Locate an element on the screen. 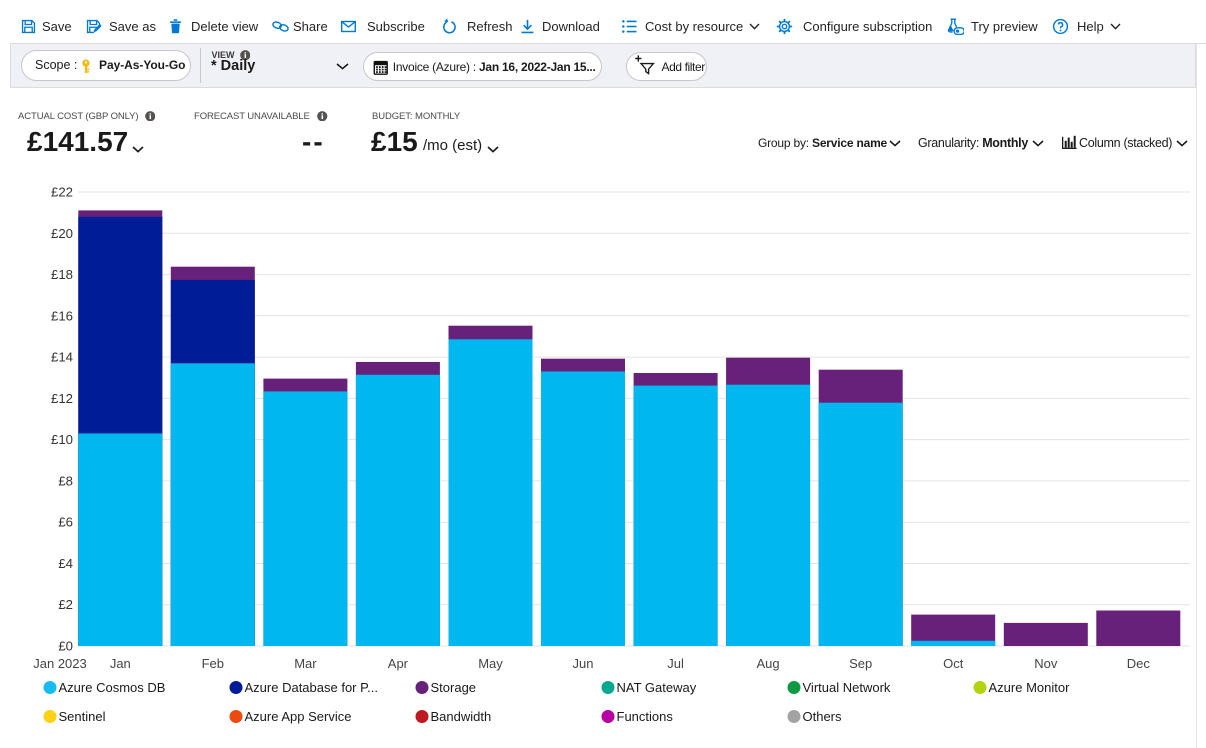 Image resolution: width=1206 pixels, height=748 pixels. svg-text: £6 is located at coordinates (65, 522).